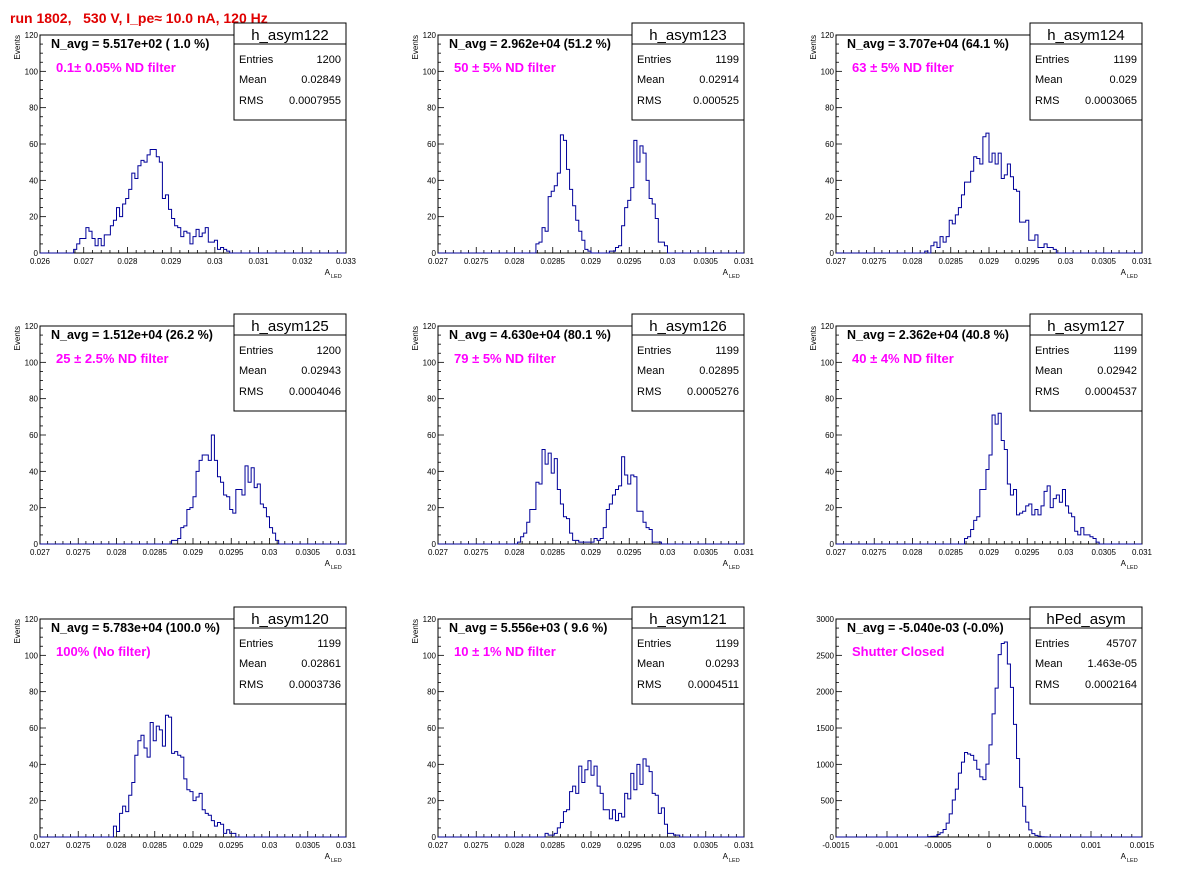  Describe the element at coordinates (290, 326) in the screenshot. I see `histogram-name: h_asym125` at that location.